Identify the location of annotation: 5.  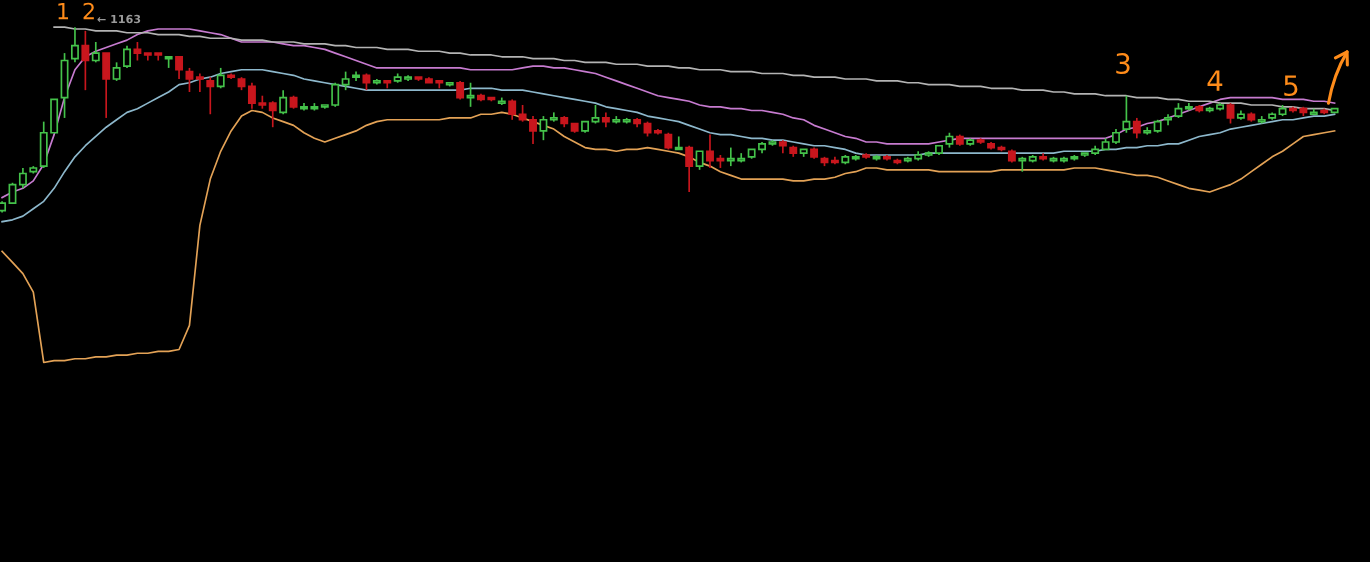
(1291, 86).